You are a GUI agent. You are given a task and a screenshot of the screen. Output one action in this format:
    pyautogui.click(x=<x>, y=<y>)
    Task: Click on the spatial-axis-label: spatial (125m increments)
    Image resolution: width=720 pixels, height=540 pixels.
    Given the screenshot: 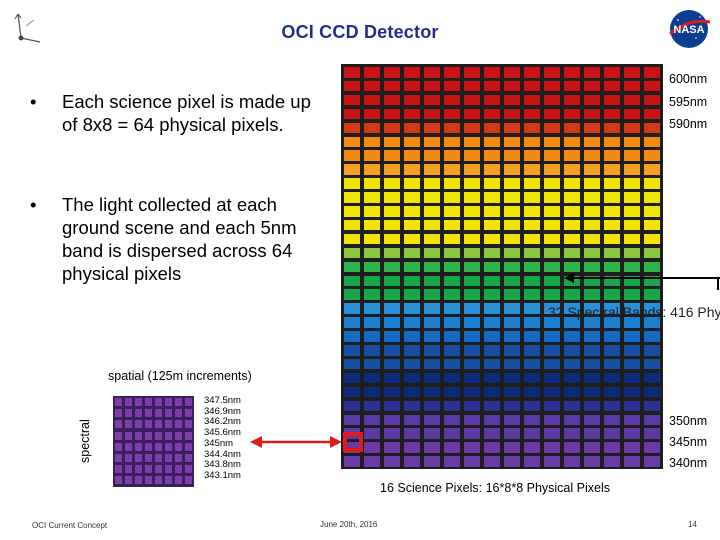 What is the action you would take?
    pyautogui.click(x=180, y=376)
    